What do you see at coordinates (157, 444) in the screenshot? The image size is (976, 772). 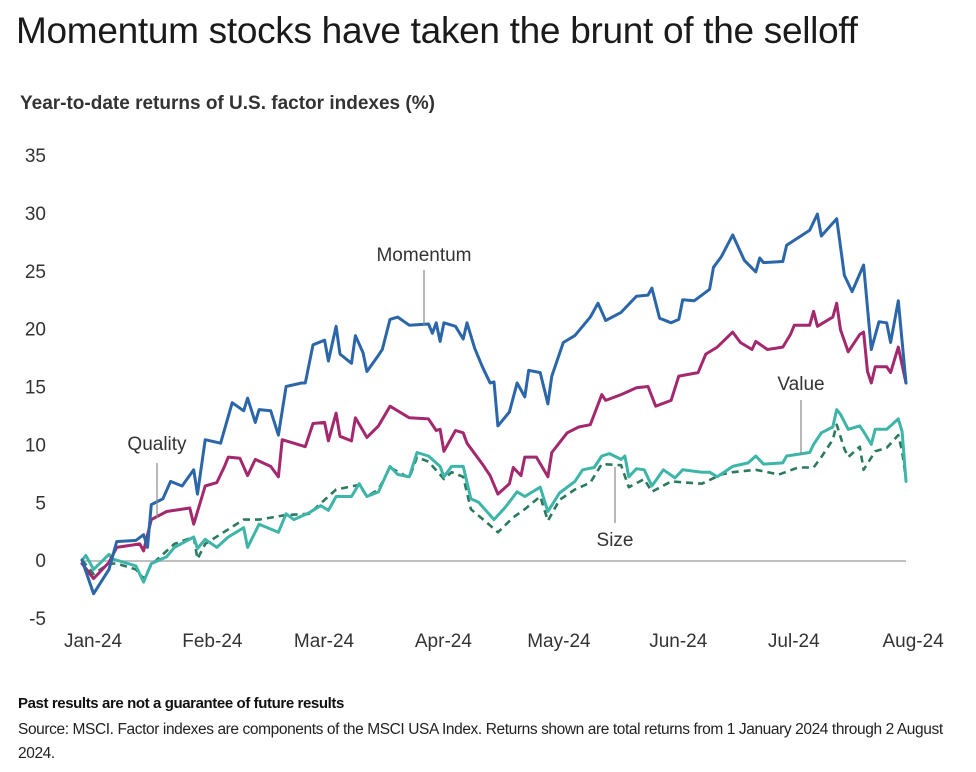 I see `annotation-label: Quality` at bounding box center [157, 444].